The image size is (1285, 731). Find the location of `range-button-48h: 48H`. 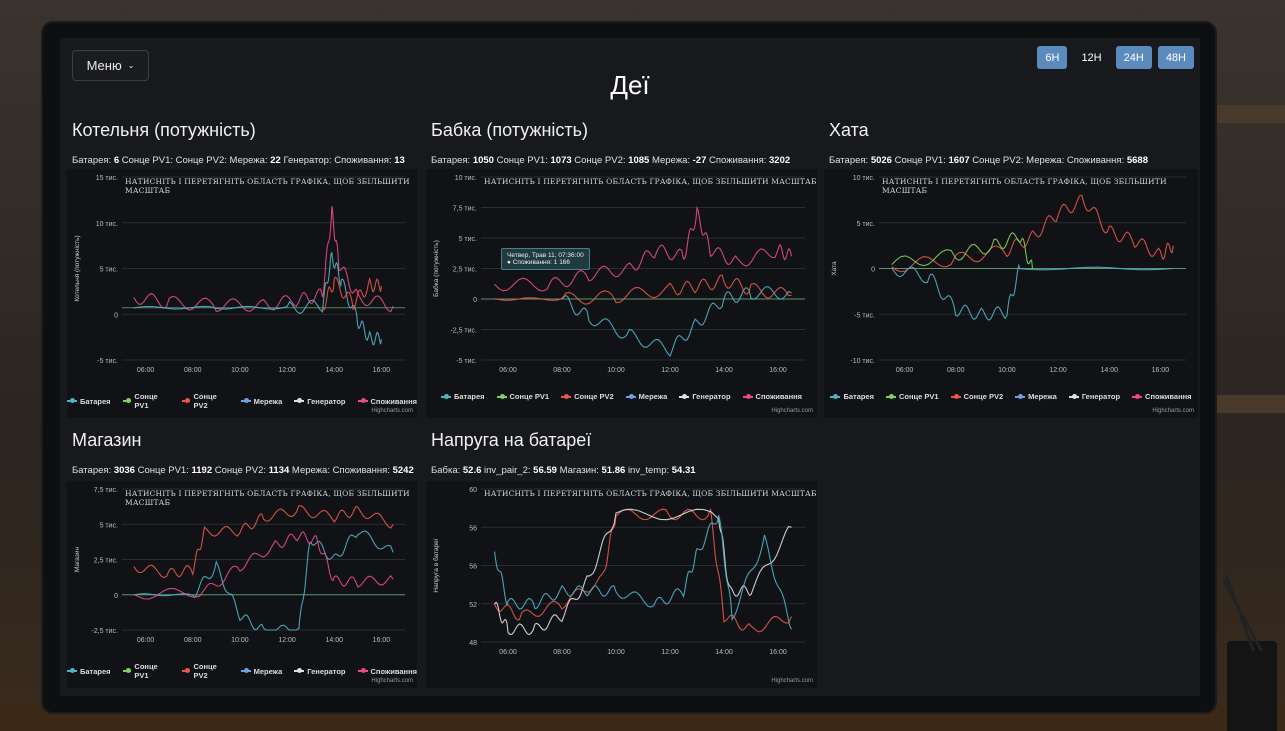

range-button-48h: 48H is located at coordinates (1175, 57).